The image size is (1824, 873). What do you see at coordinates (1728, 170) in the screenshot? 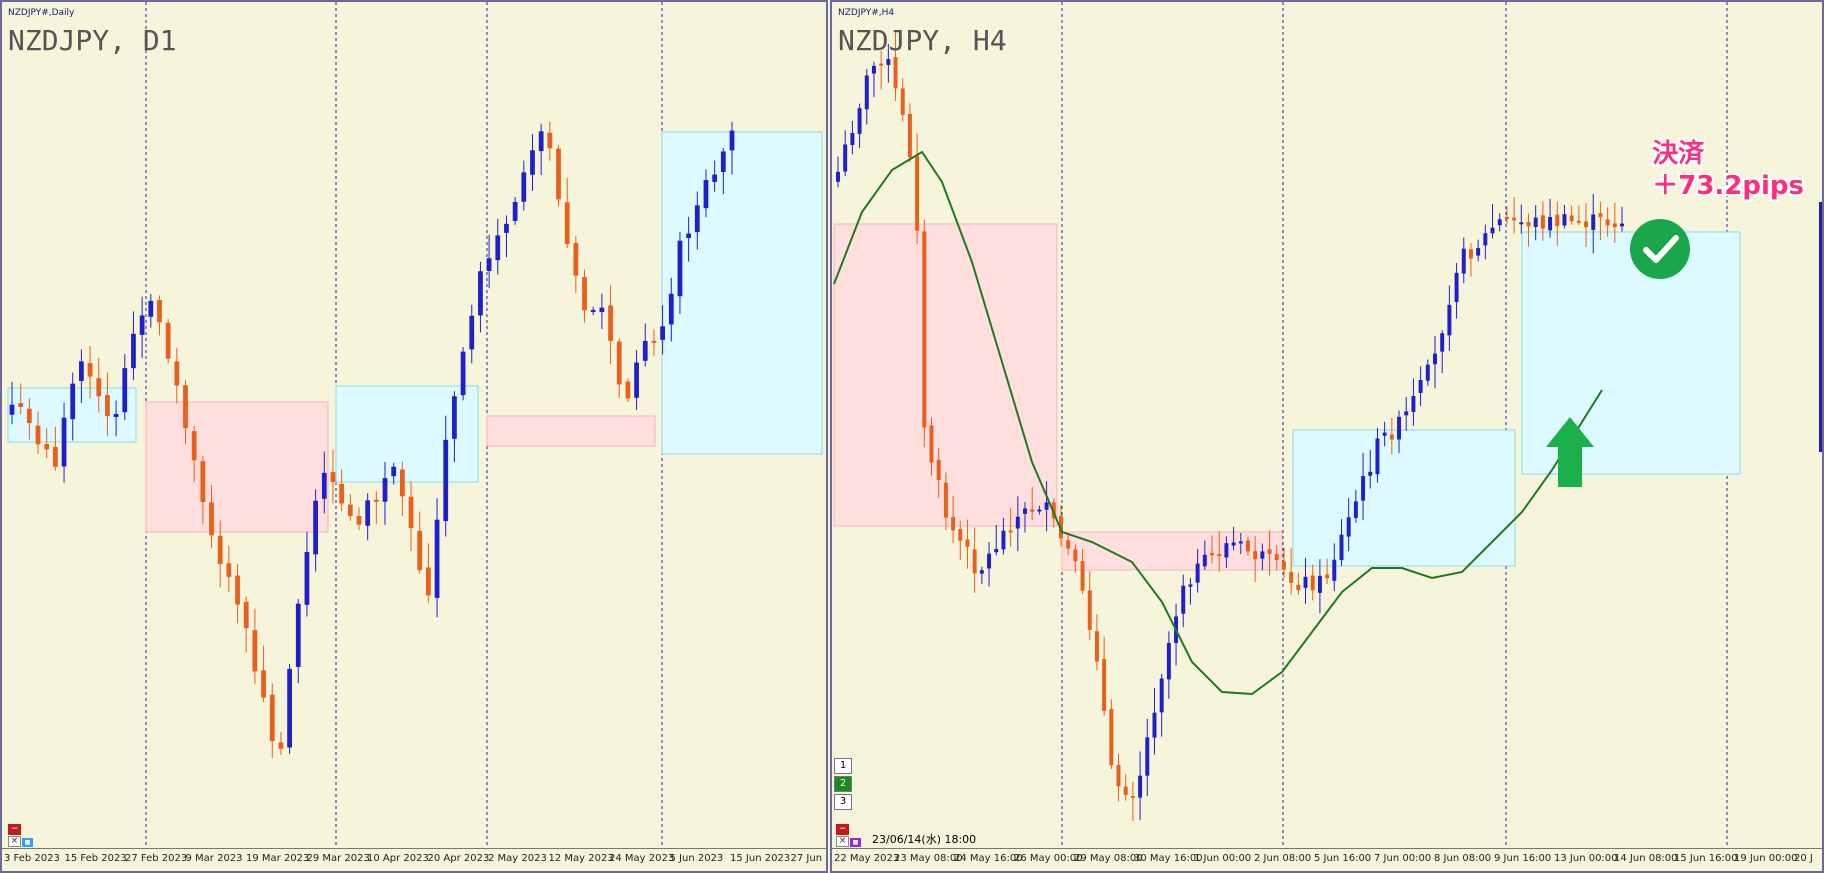
I see `settlement-annotation: 決済 ＋73.2pips` at bounding box center [1728, 170].